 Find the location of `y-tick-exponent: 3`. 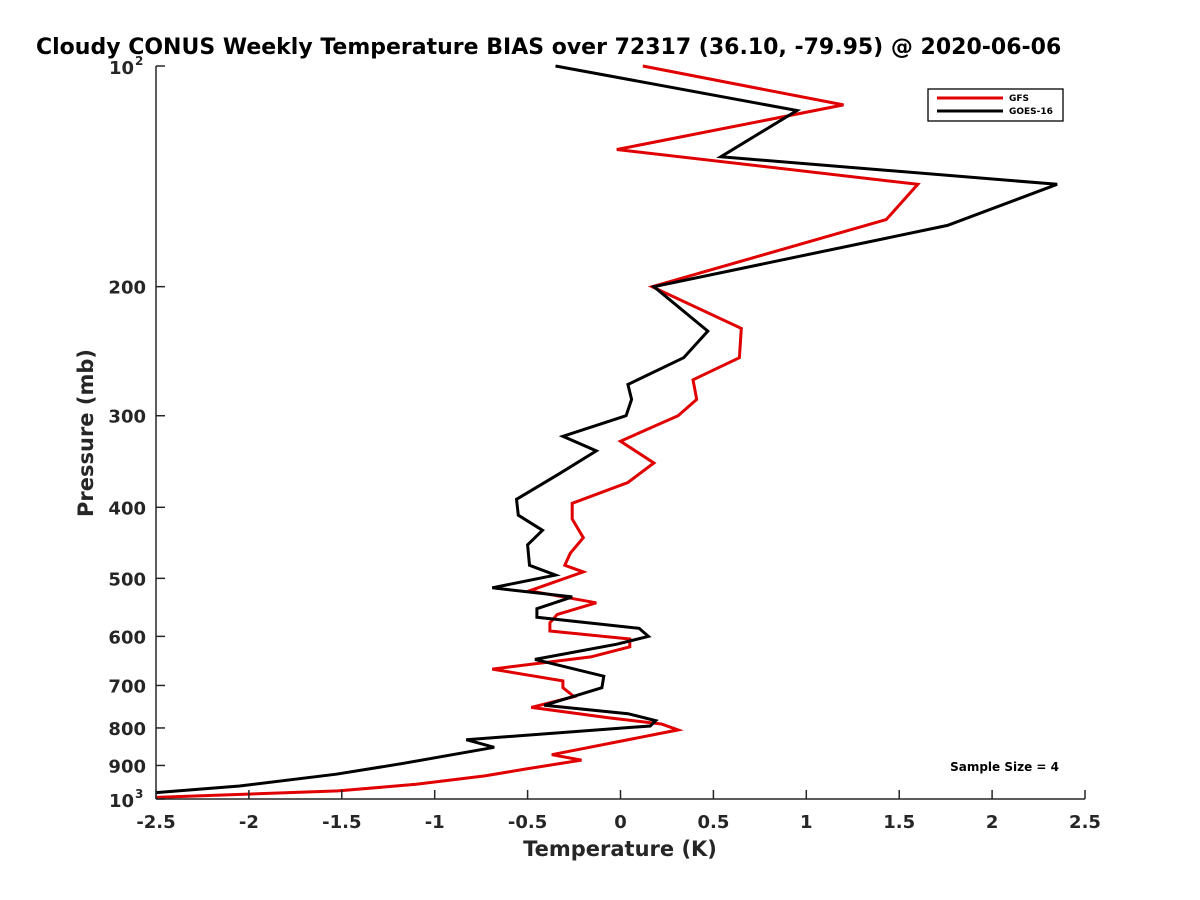

y-tick-exponent: 3 is located at coordinates (139, 794).